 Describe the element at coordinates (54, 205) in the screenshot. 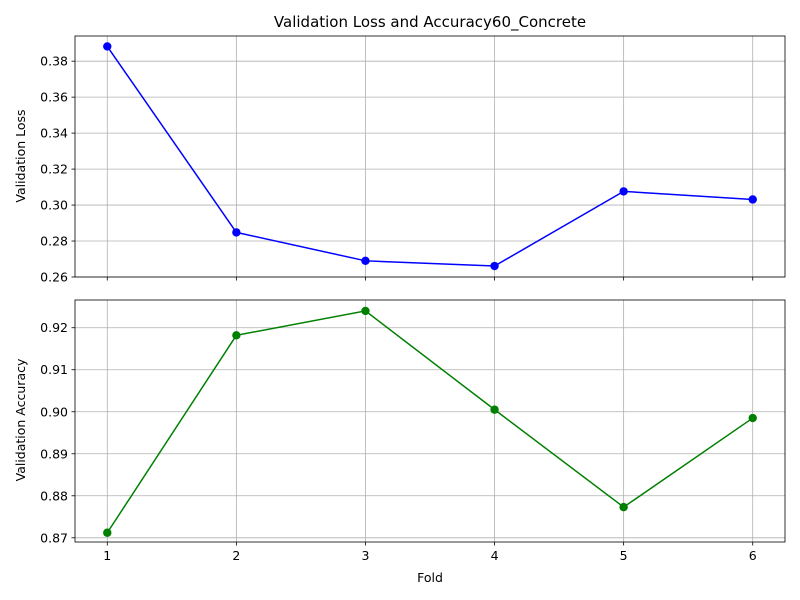

I see `loss-y-tick-label: 0.30` at that location.